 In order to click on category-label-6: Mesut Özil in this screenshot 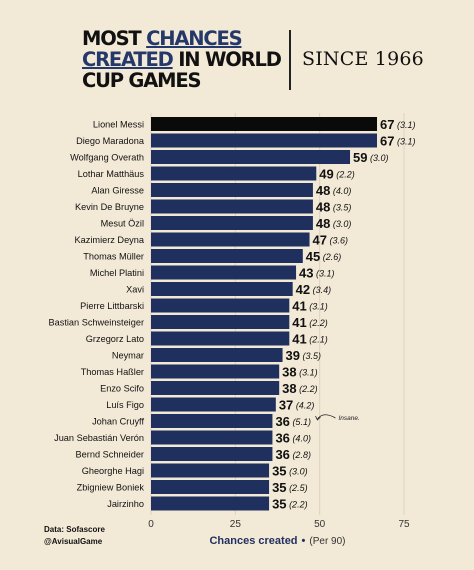, I will do `click(122, 224)`.